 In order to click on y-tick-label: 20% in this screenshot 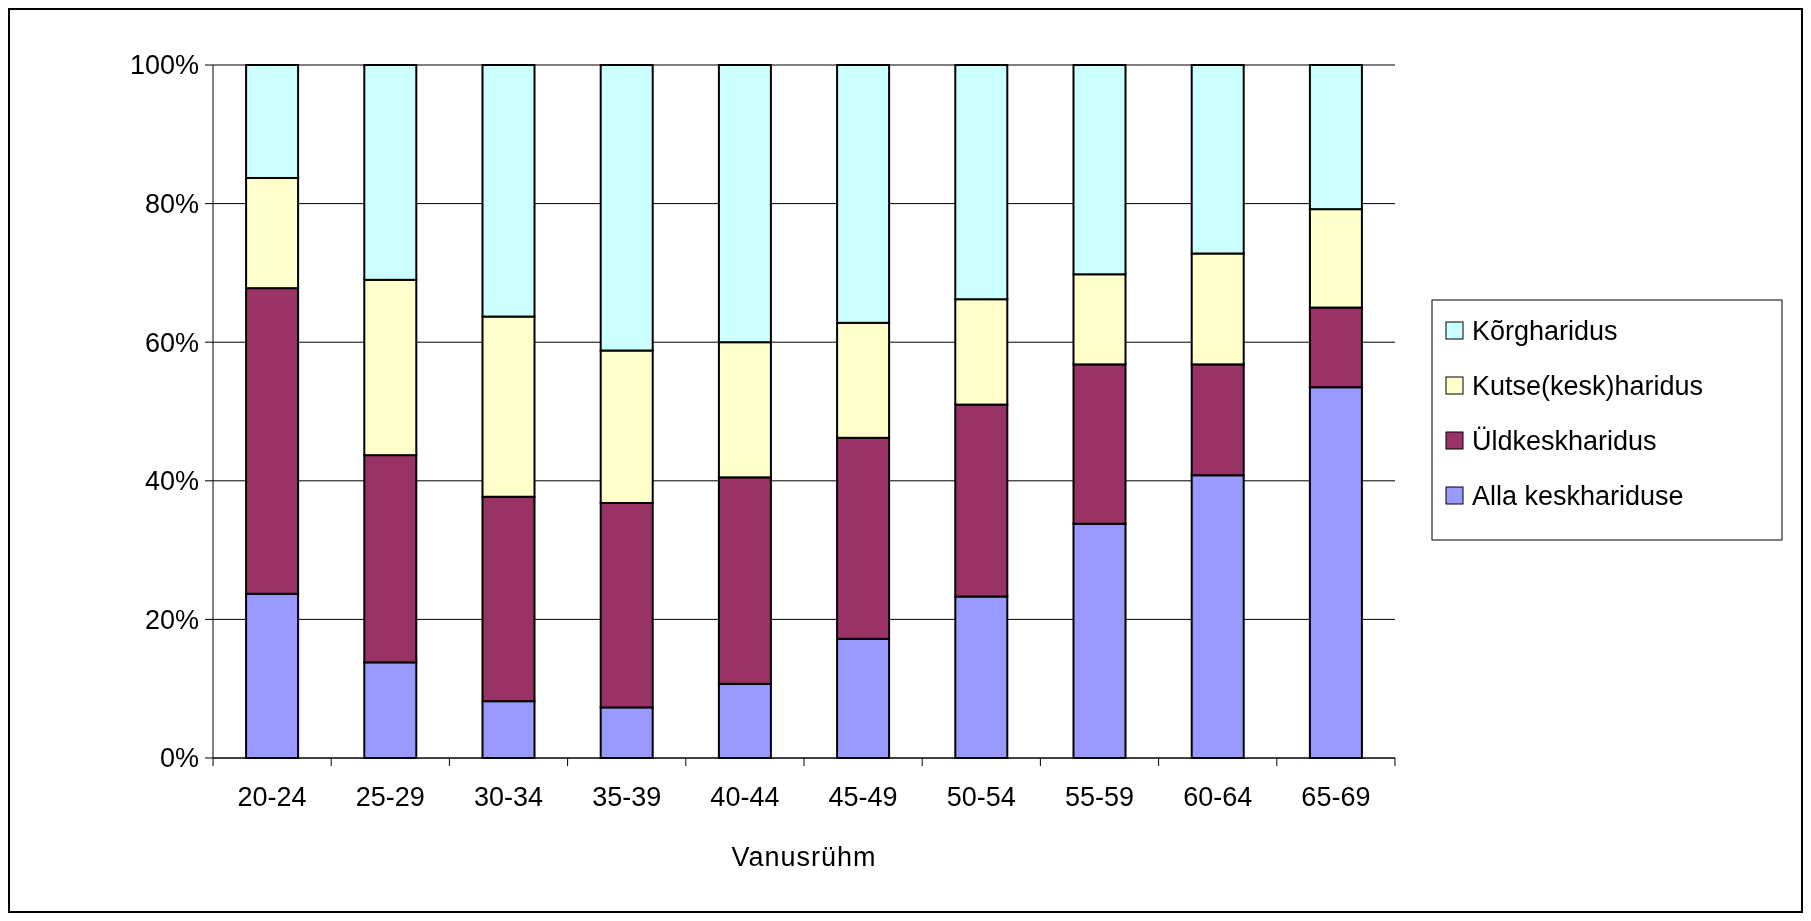, I will do `click(171, 619)`.